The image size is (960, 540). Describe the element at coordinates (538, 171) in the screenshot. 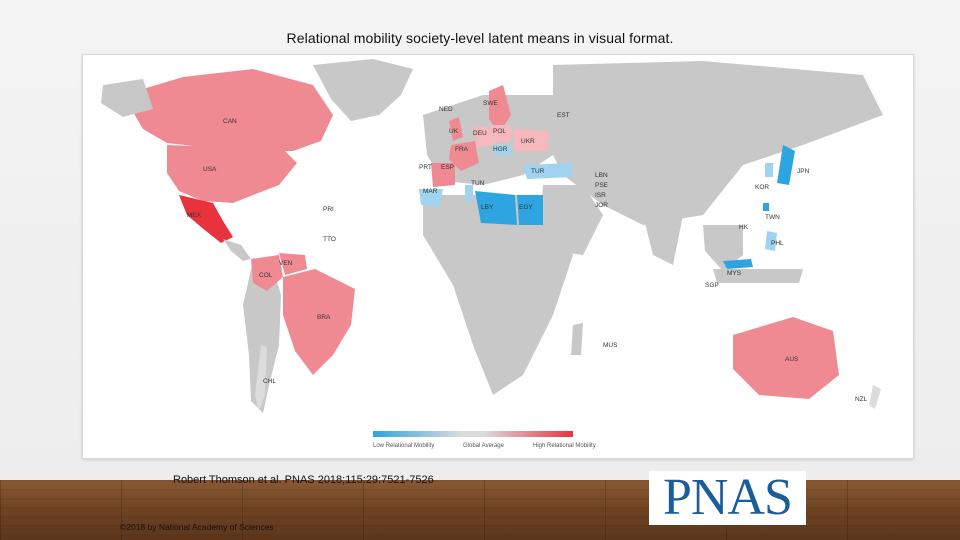

I see `label-tur: TUR` at that location.